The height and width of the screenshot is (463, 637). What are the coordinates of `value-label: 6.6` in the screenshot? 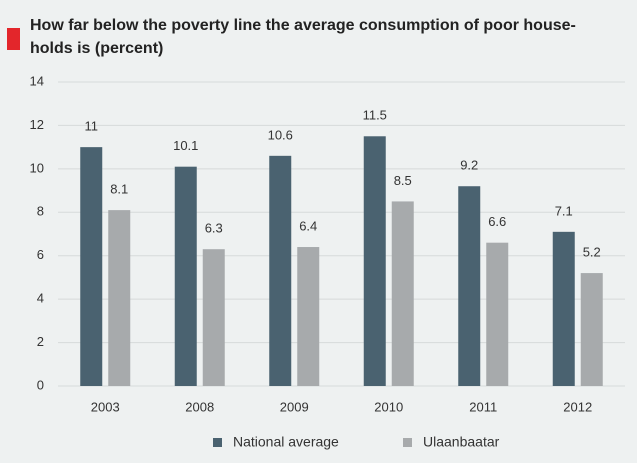 It's located at (497, 221).